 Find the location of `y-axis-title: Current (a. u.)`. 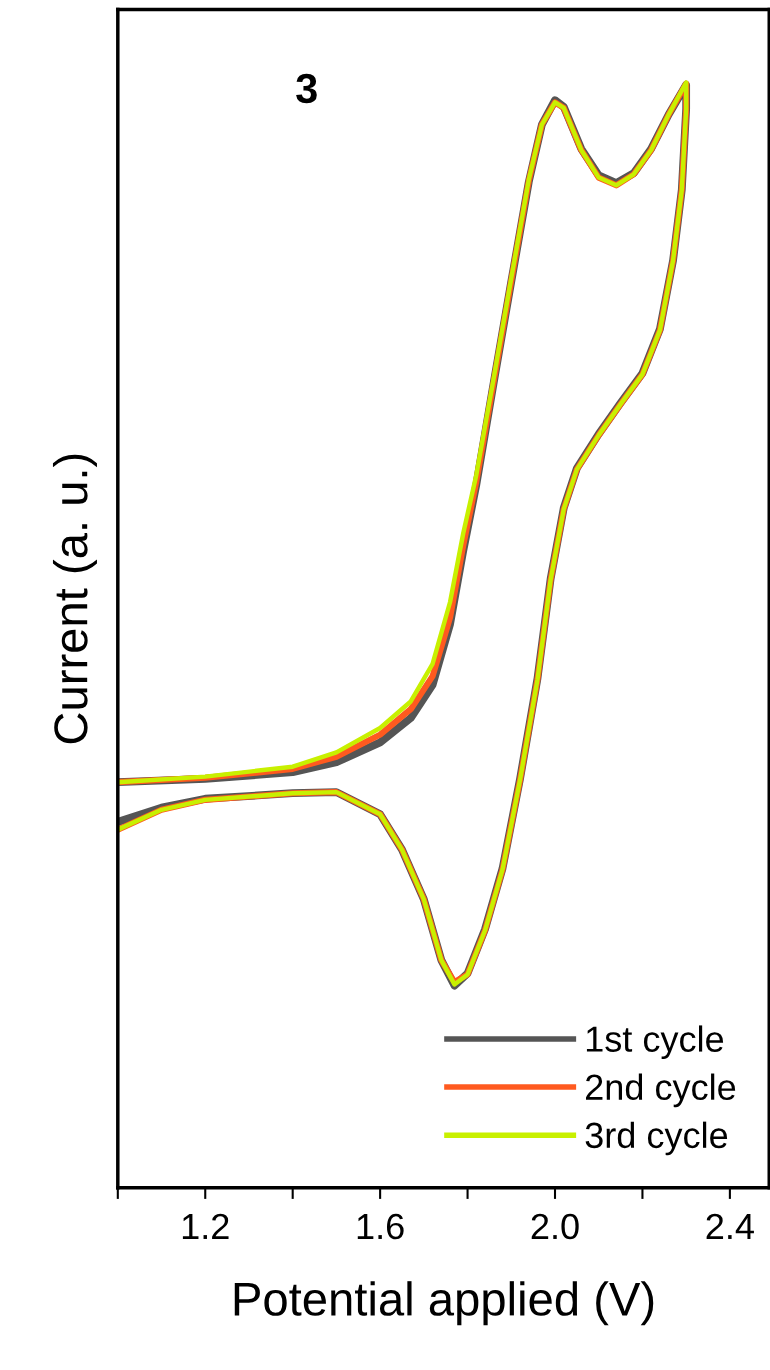

y-axis-title: Current (a. u.) is located at coordinates (74, 599).